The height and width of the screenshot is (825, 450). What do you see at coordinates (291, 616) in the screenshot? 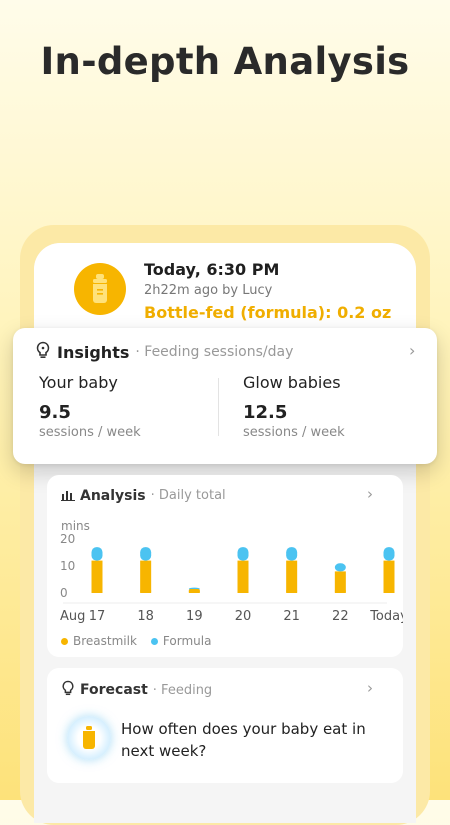
I see `x-tick-label: 21` at bounding box center [291, 616].